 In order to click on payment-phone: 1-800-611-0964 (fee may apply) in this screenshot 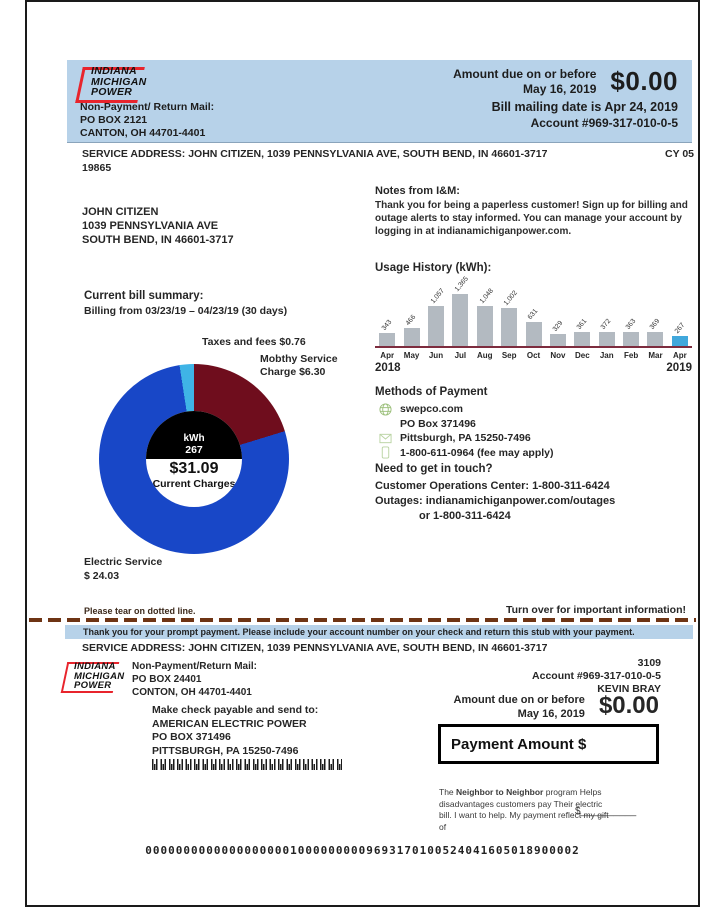, I will do `click(477, 452)`.